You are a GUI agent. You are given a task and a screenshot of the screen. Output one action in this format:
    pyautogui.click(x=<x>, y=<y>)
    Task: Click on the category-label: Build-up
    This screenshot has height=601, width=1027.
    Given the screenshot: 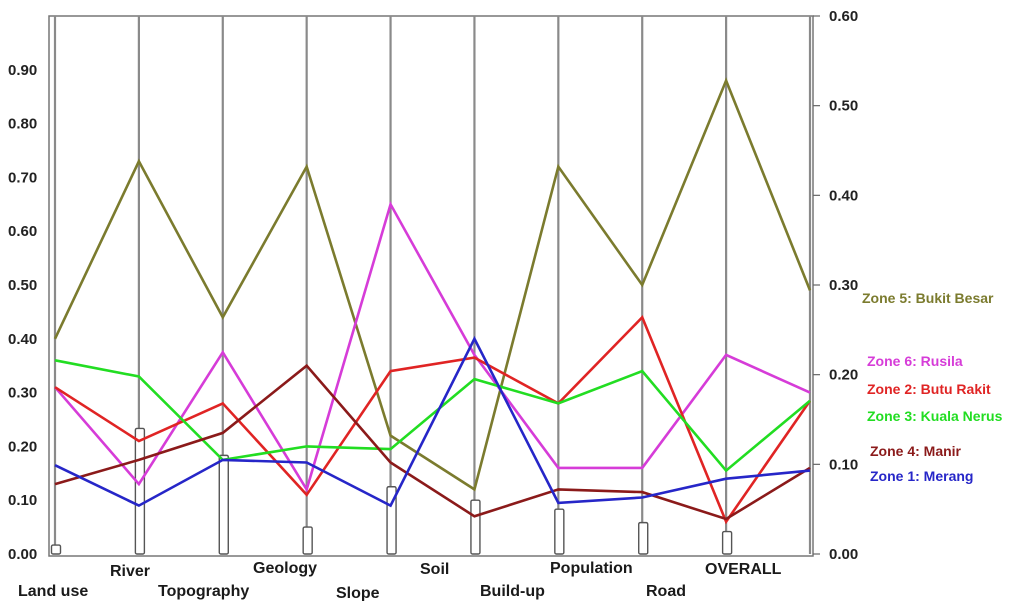 What is the action you would take?
    pyautogui.click(x=512, y=591)
    